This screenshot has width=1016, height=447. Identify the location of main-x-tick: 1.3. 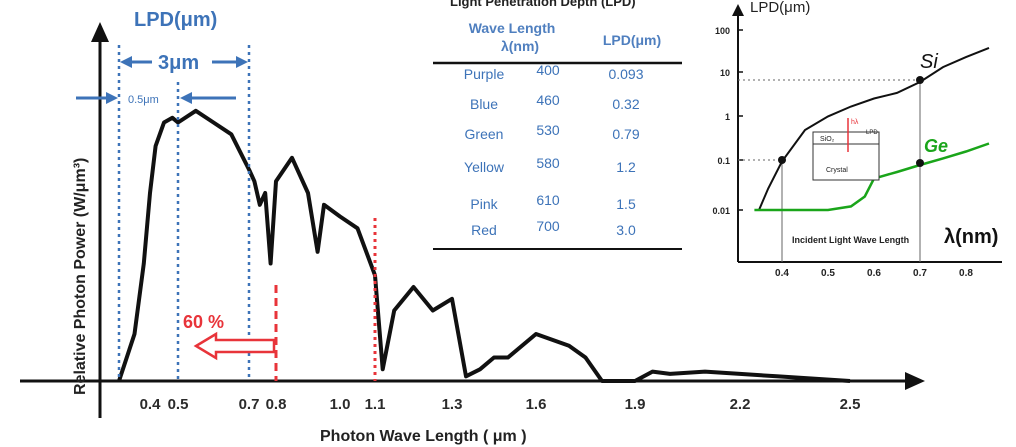
(452, 404).